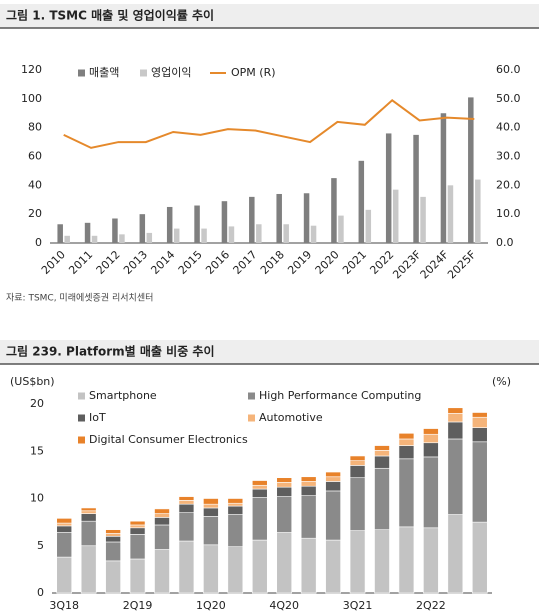 The image size is (539, 616). I want to click on y-tick-label: 0, so click(38, 242).